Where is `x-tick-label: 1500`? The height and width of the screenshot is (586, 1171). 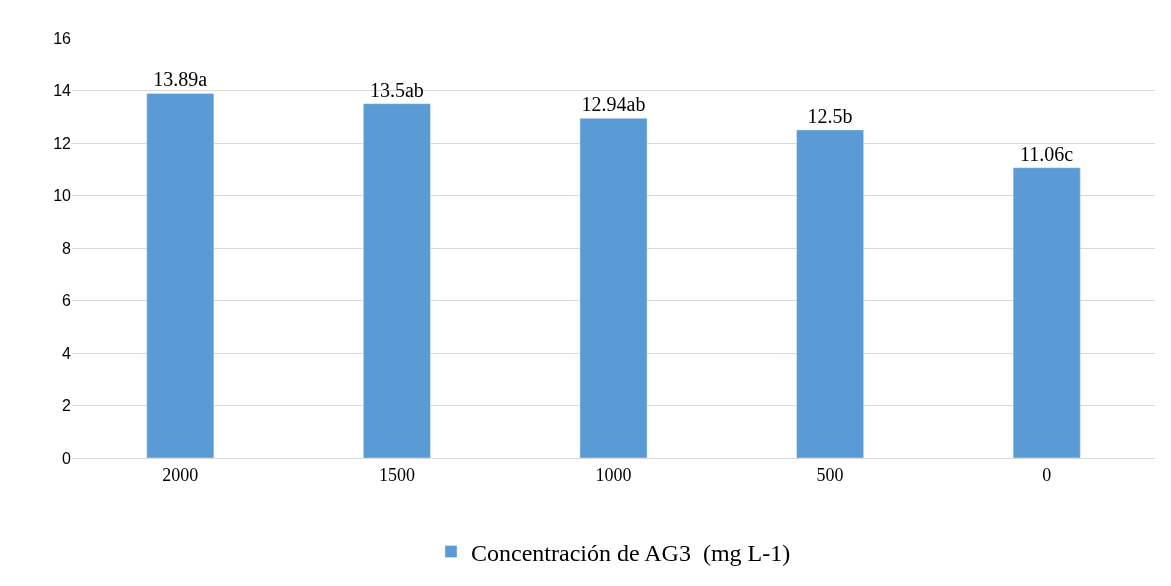 x-tick-label: 1500 is located at coordinates (396, 474).